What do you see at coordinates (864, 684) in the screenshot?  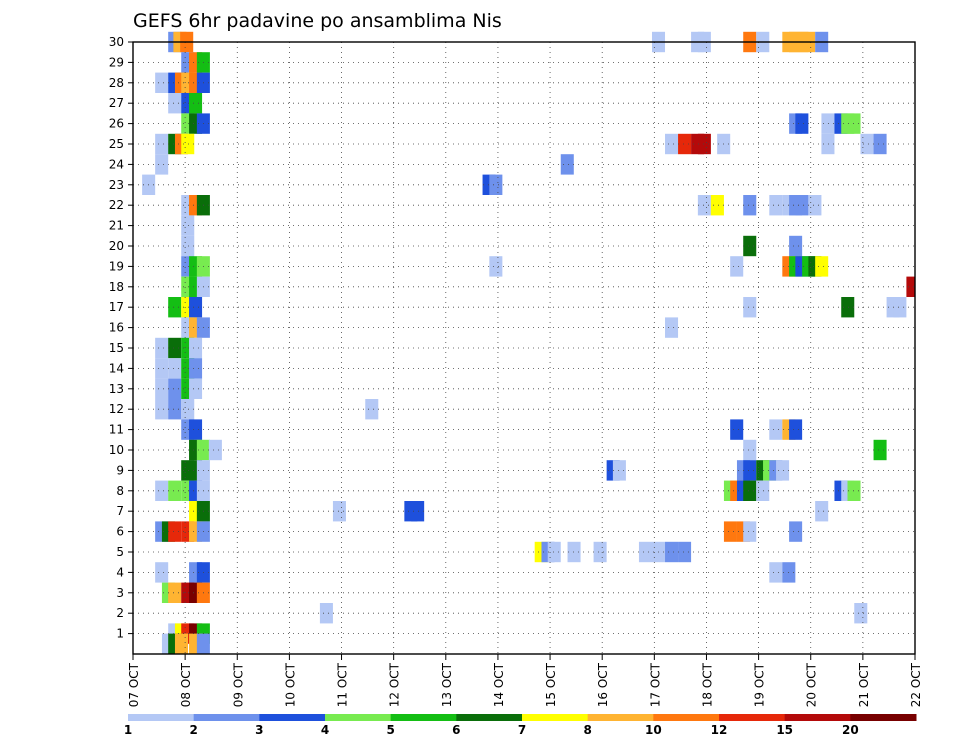 I see `x-tick-label: 21 OCT` at bounding box center [864, 684].